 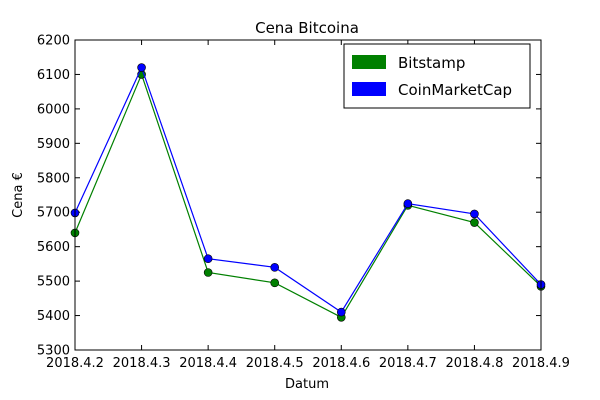 I want to click on legend-swatch-coinmarketcap, so click(x=369, y=89).